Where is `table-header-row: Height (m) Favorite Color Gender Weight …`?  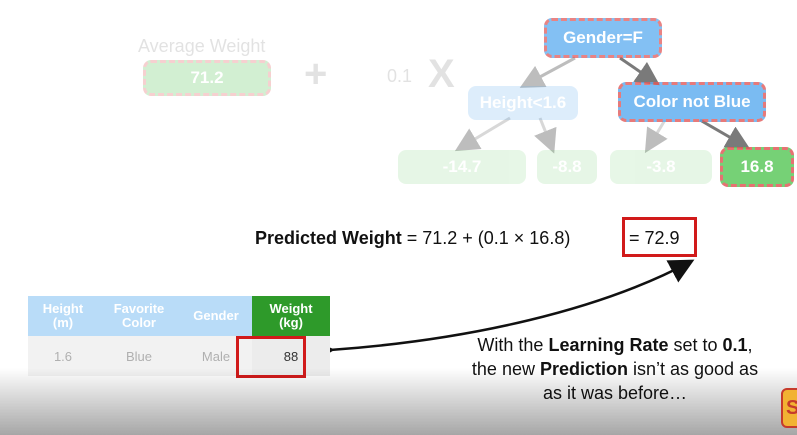 table-header-row: Height (m) Favorite Color Gender Weight … is located at coordinates (179, 316).